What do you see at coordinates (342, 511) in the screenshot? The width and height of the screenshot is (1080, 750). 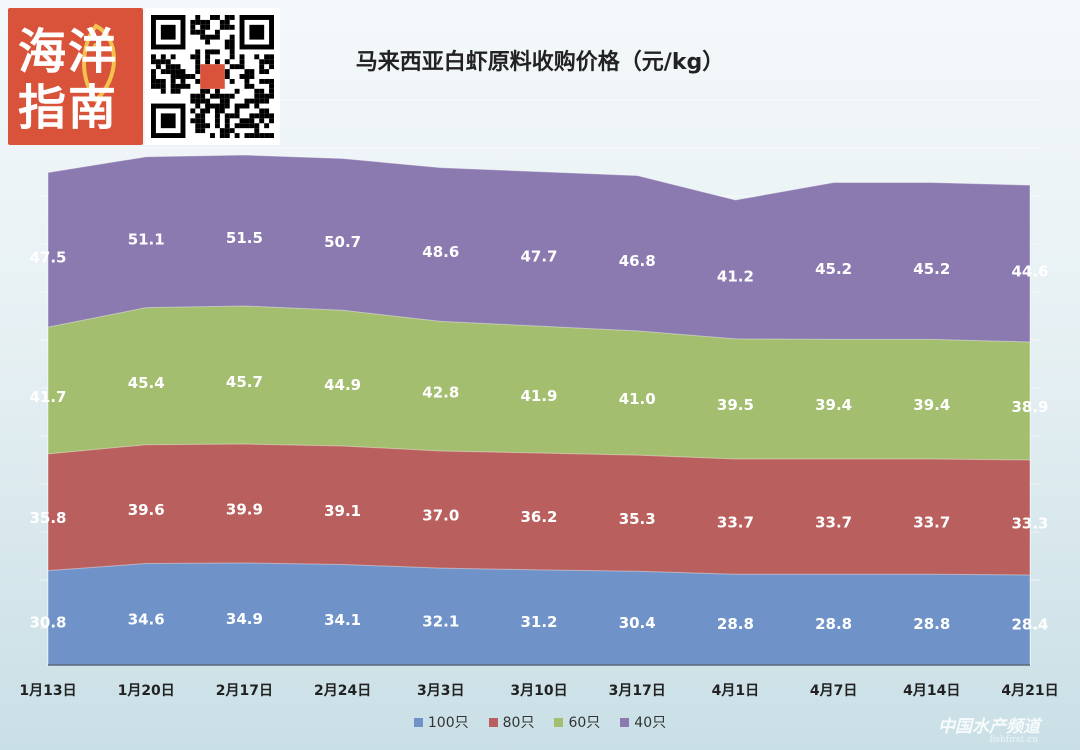 I see `data-label-80: 39.1` at bounding box center [342, 511].